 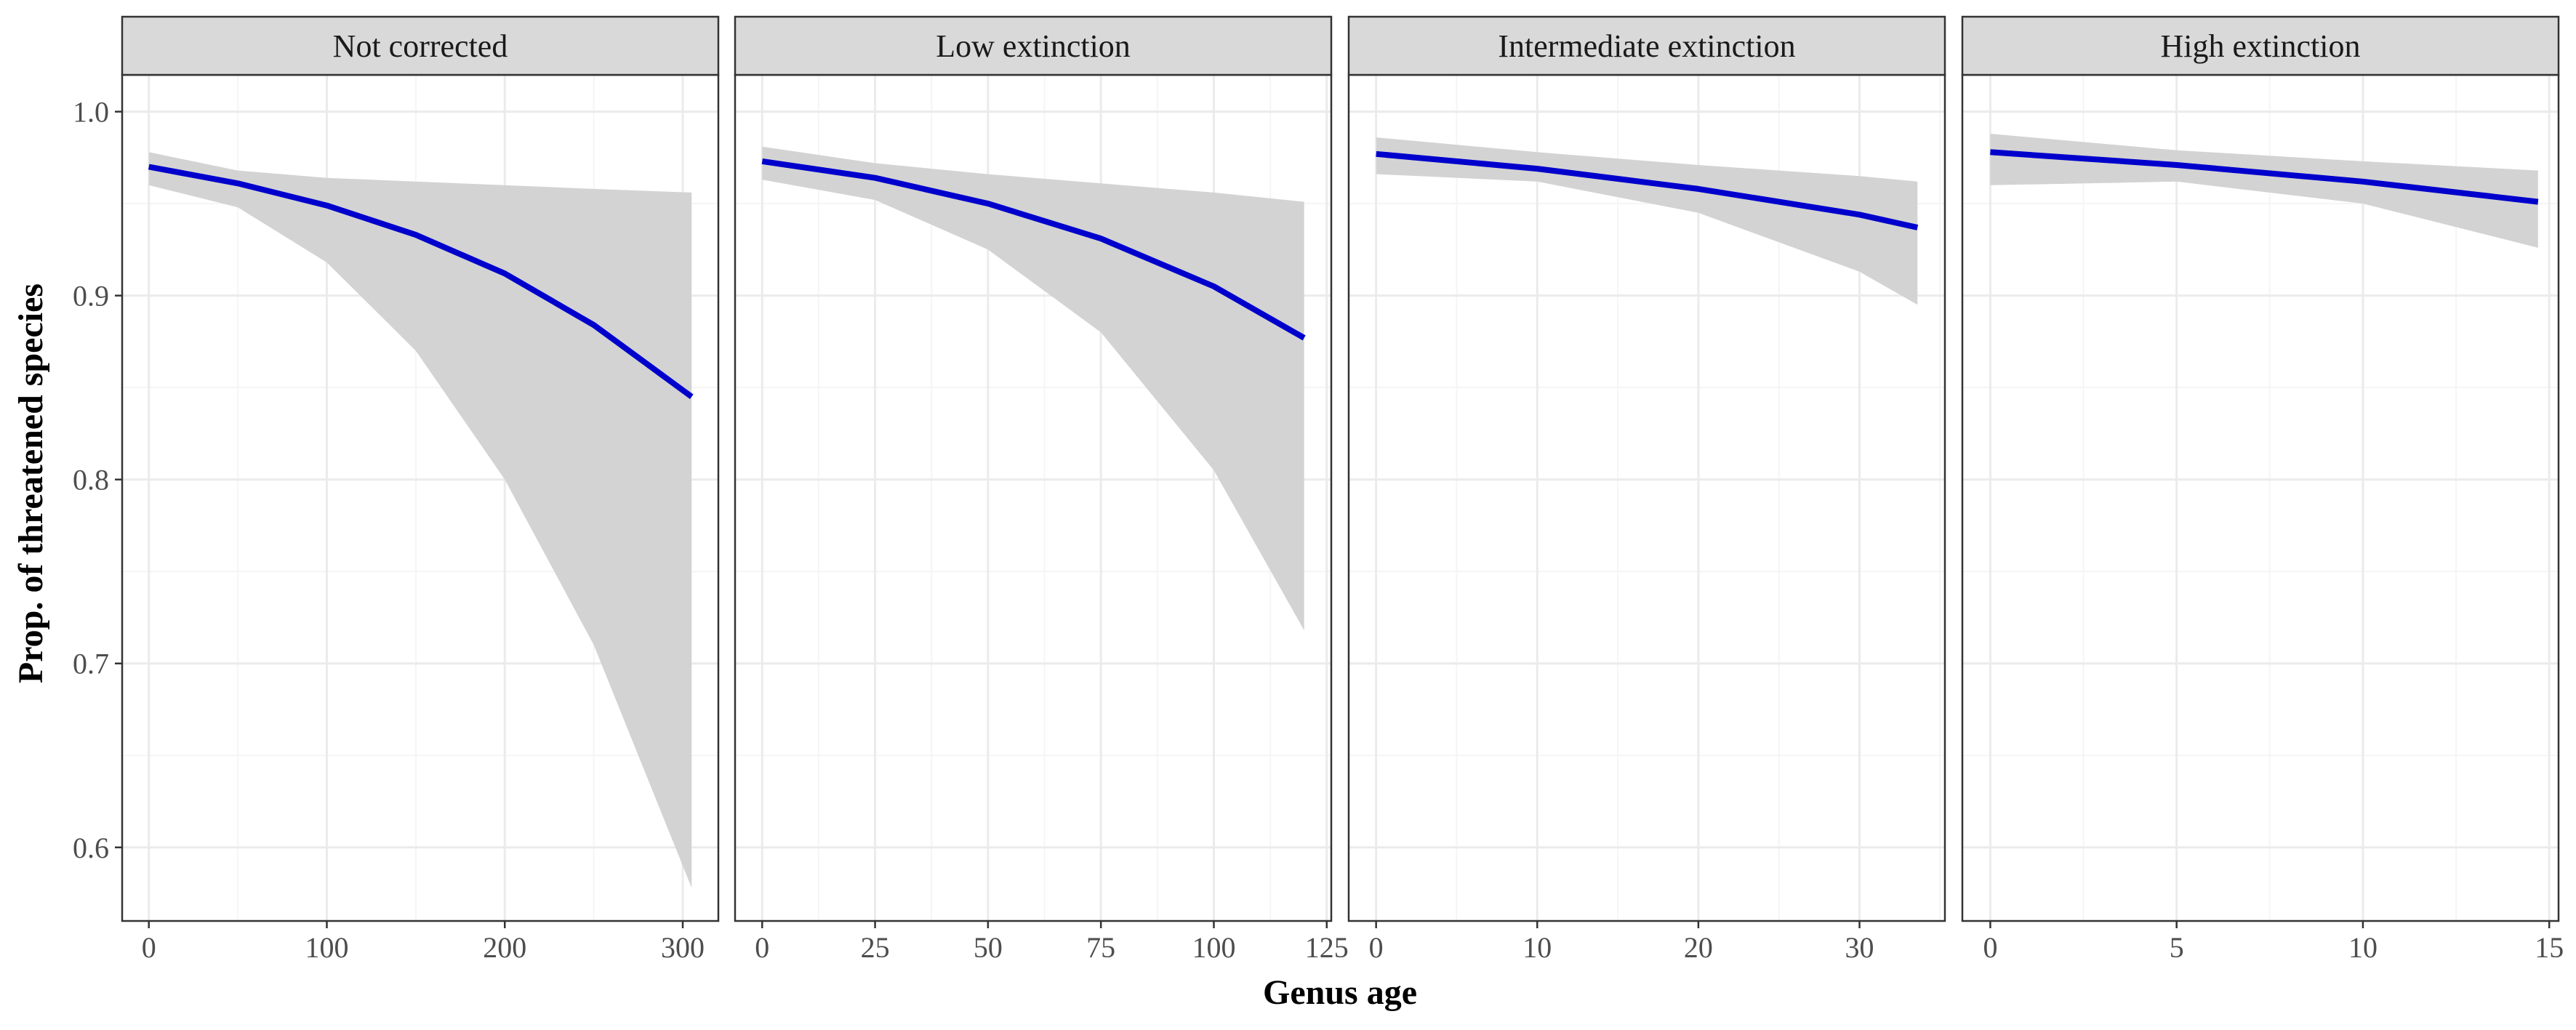 I want to click on x-tick-label: 200, so click(x=504, y=947).